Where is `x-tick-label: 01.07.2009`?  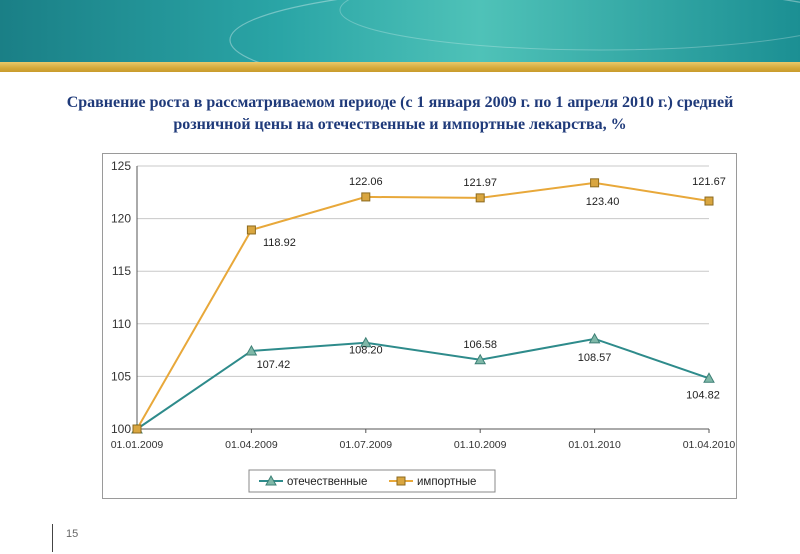
x-tick-label: 01.07.2009 is located at coordinates (366, 445).